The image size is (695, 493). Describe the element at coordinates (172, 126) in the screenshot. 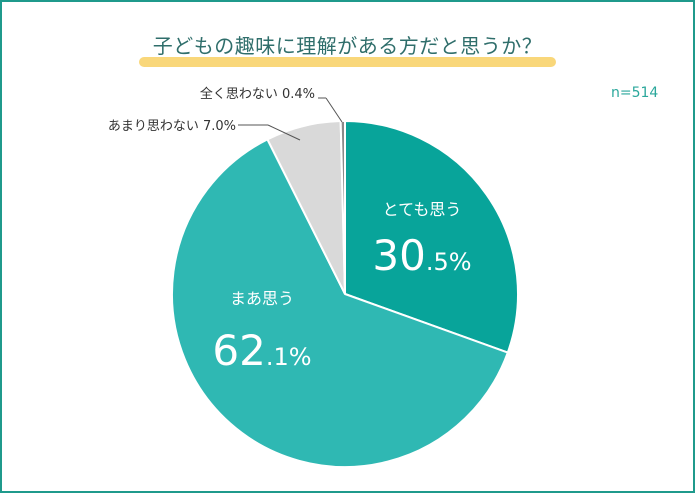

I see `slice-label-amari: あまり思わない 7.0%` at that location.